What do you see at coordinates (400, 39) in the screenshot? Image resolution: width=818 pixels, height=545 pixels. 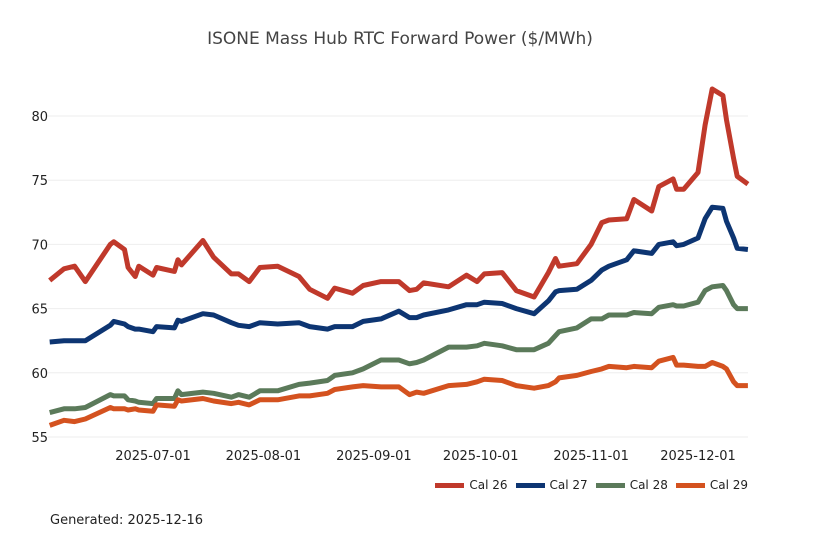 I see `chart-title: ISONE Mass Hub RTC Forward Power ($/MWh)` at bounding box center [400, 39].